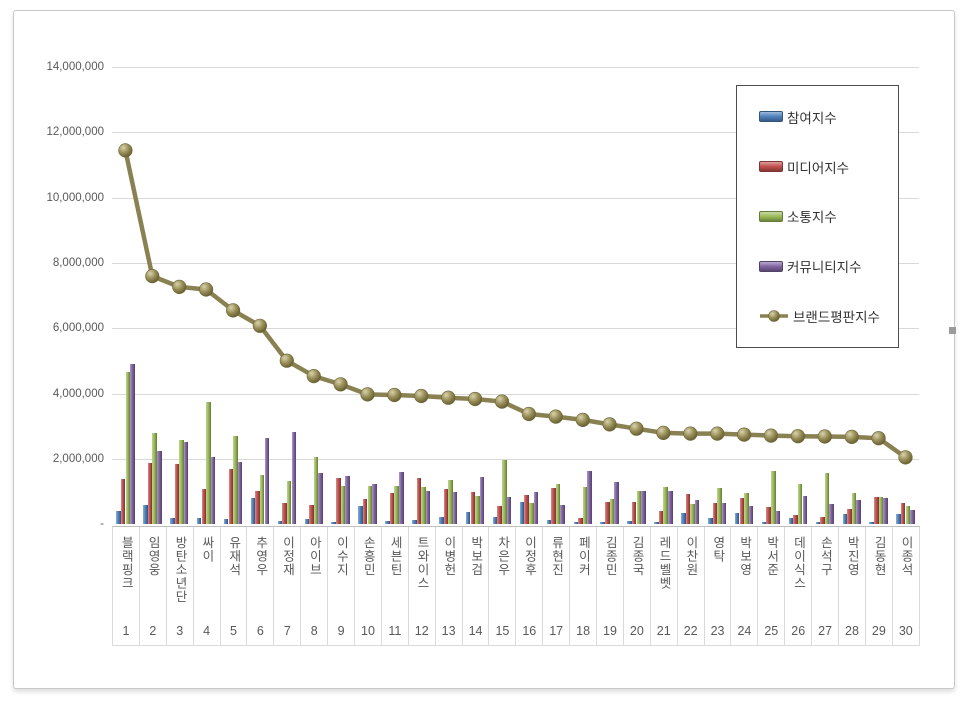  I want to click on bar-미디어지수-22, so click(688, 509).